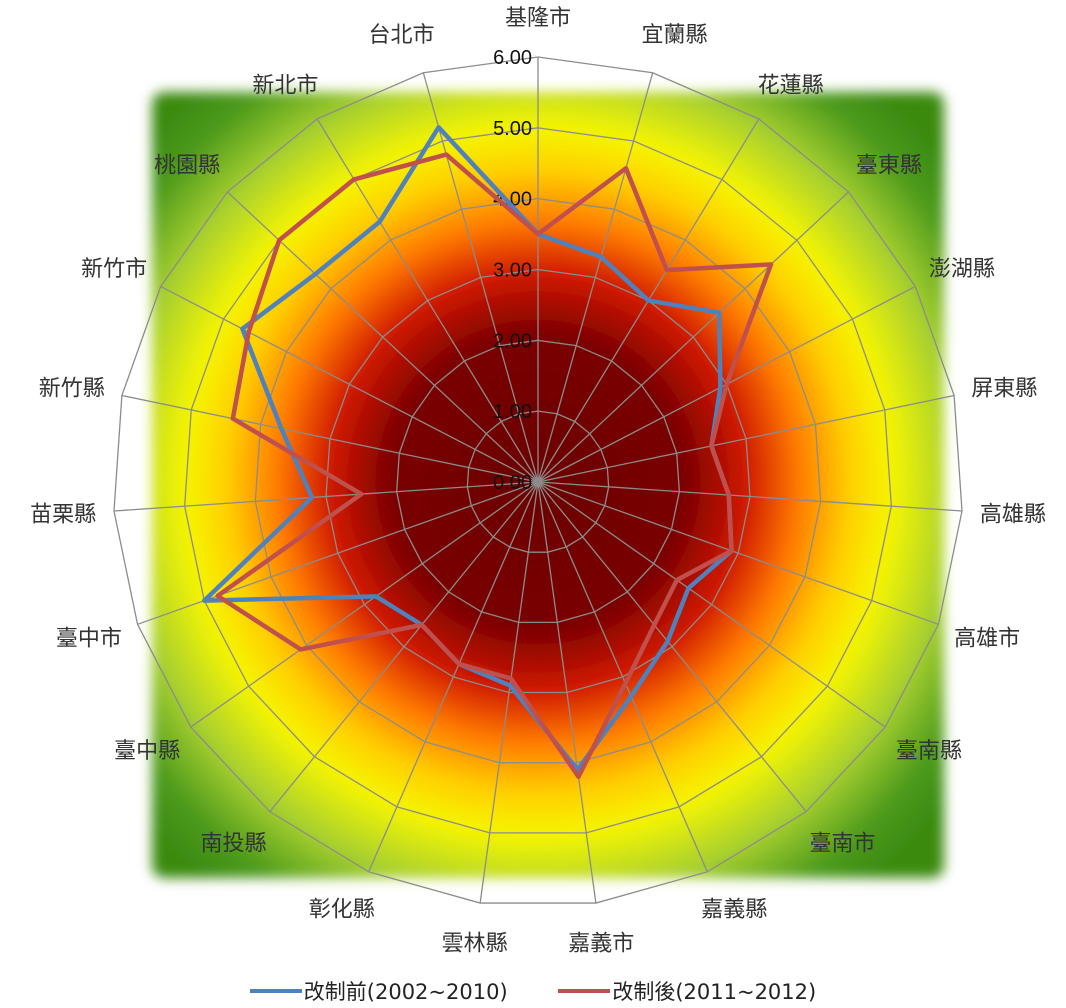 Image resolution: width=1066 pixels, height=1008 pixels. What do you see at coordinates (714, 992) in the screenshot?
I see `legend-label-series-2: 改制後(2011~2012)` at bounding box center [714, 992].